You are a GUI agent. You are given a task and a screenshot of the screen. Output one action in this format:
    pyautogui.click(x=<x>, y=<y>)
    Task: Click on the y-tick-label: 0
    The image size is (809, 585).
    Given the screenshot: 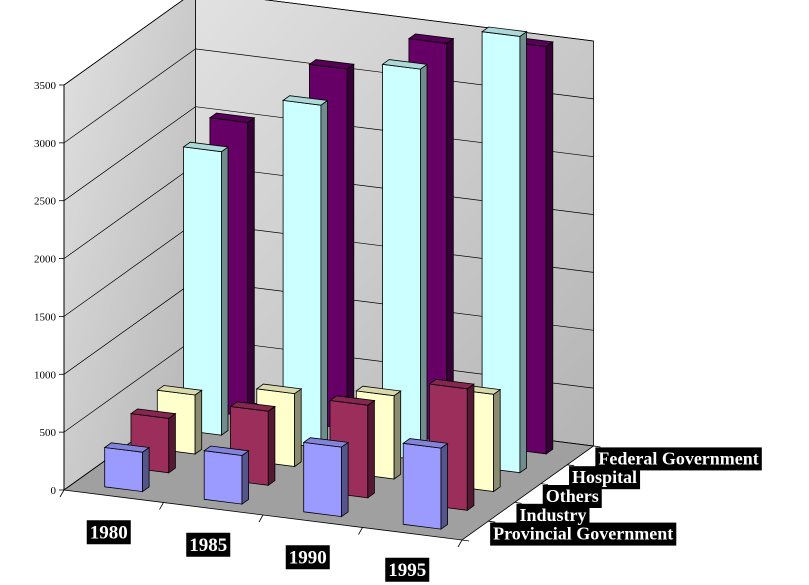 What is the action you would take?
    pyautogui.click(x=54, y=491)
    